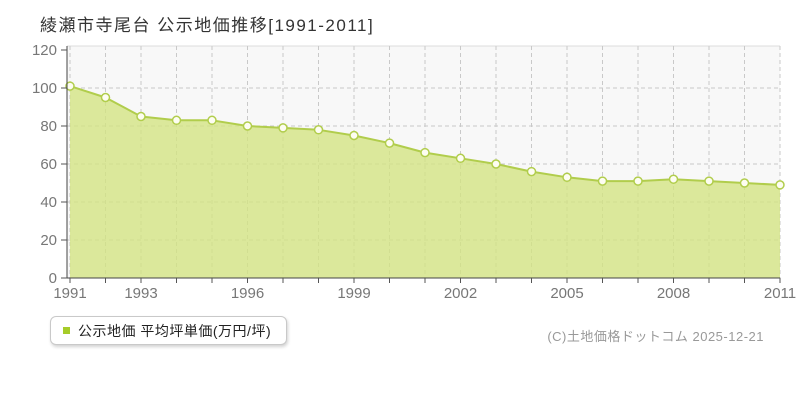 The width and height of the screenshot is (800, 400). I want to click on svg-text: 1993, so click(140, 293).